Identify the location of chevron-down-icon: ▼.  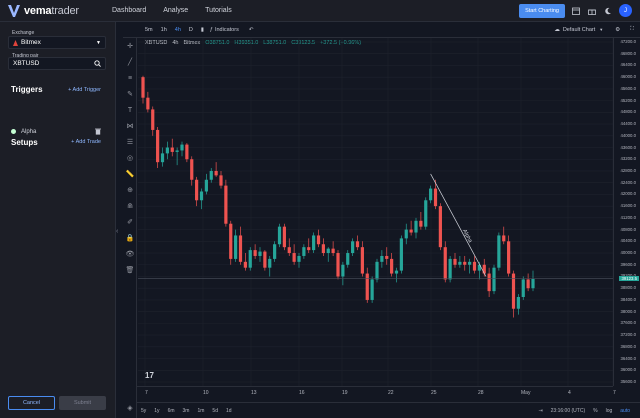
(601, 29).